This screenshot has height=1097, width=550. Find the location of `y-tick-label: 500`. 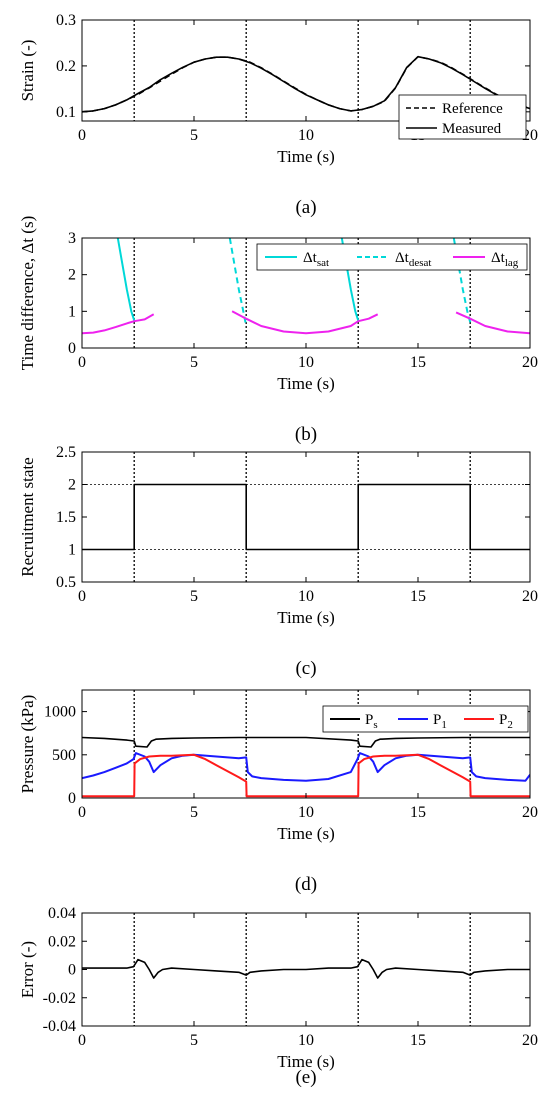

y-tick-label: 500 is located at coordinates (64, 755).